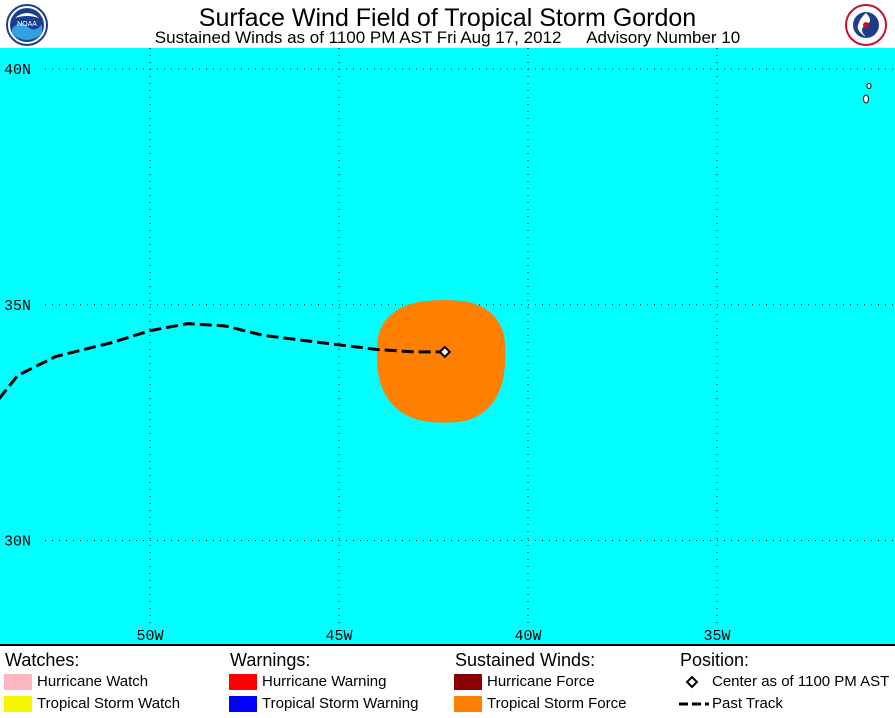 This screenshot has height=718, width=895. What do you see at coordinates (324, 681) in the screenshot?
I see `legend-label: Hurricane Warning` at bounding box center [324, 681].